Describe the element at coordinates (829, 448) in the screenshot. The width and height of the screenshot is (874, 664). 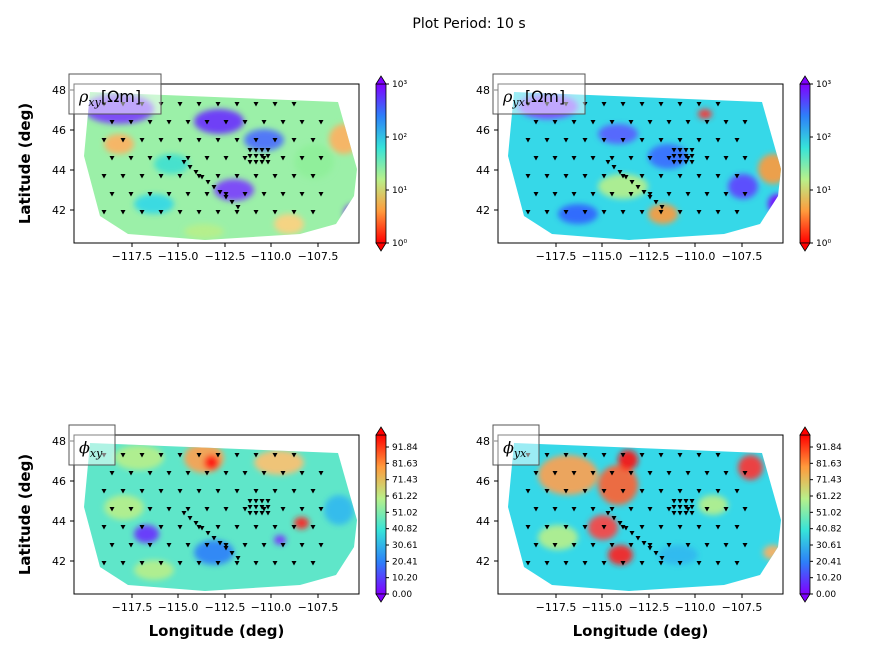
I see `colorbar-tick-label: 91.84` at that location.